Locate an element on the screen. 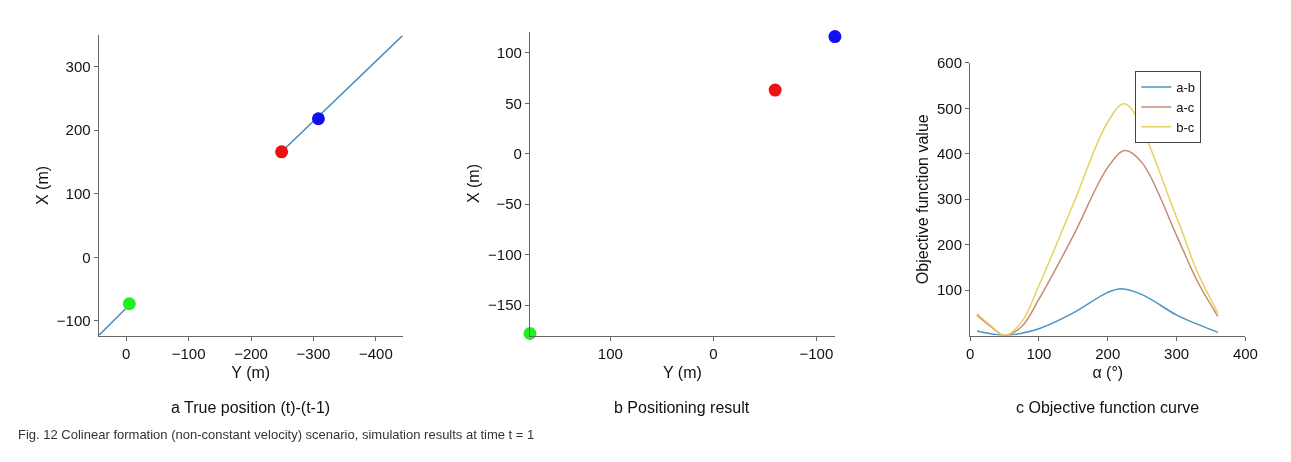 The height and width of the screenshot is (462, 1291). text: c Objective function curve is located at coordinates (1108, 407).